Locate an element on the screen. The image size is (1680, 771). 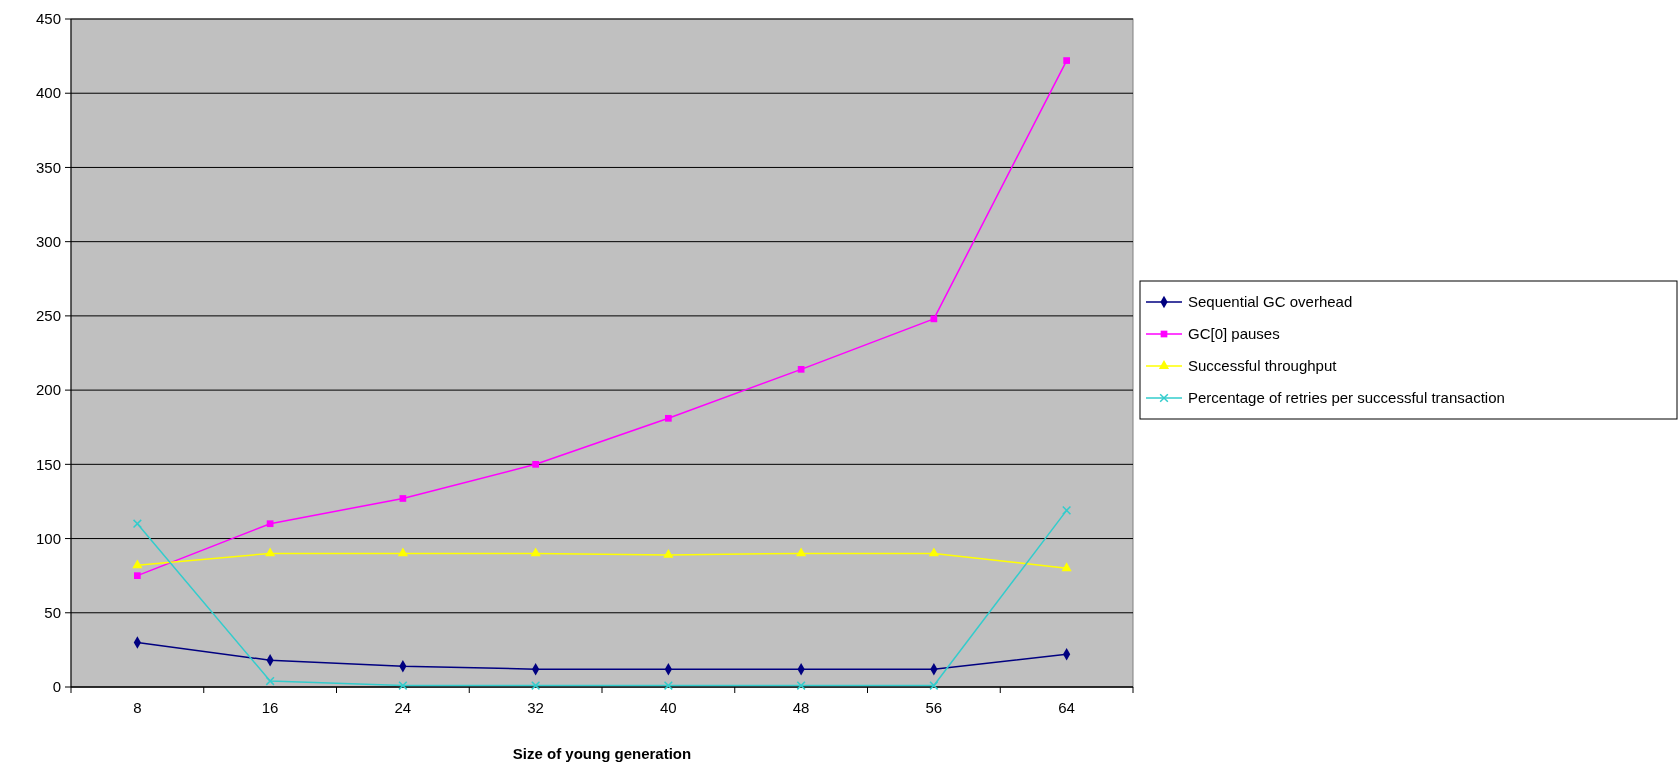
legend-label: Sequential GC overhead is located at coordinates (1270, 302).